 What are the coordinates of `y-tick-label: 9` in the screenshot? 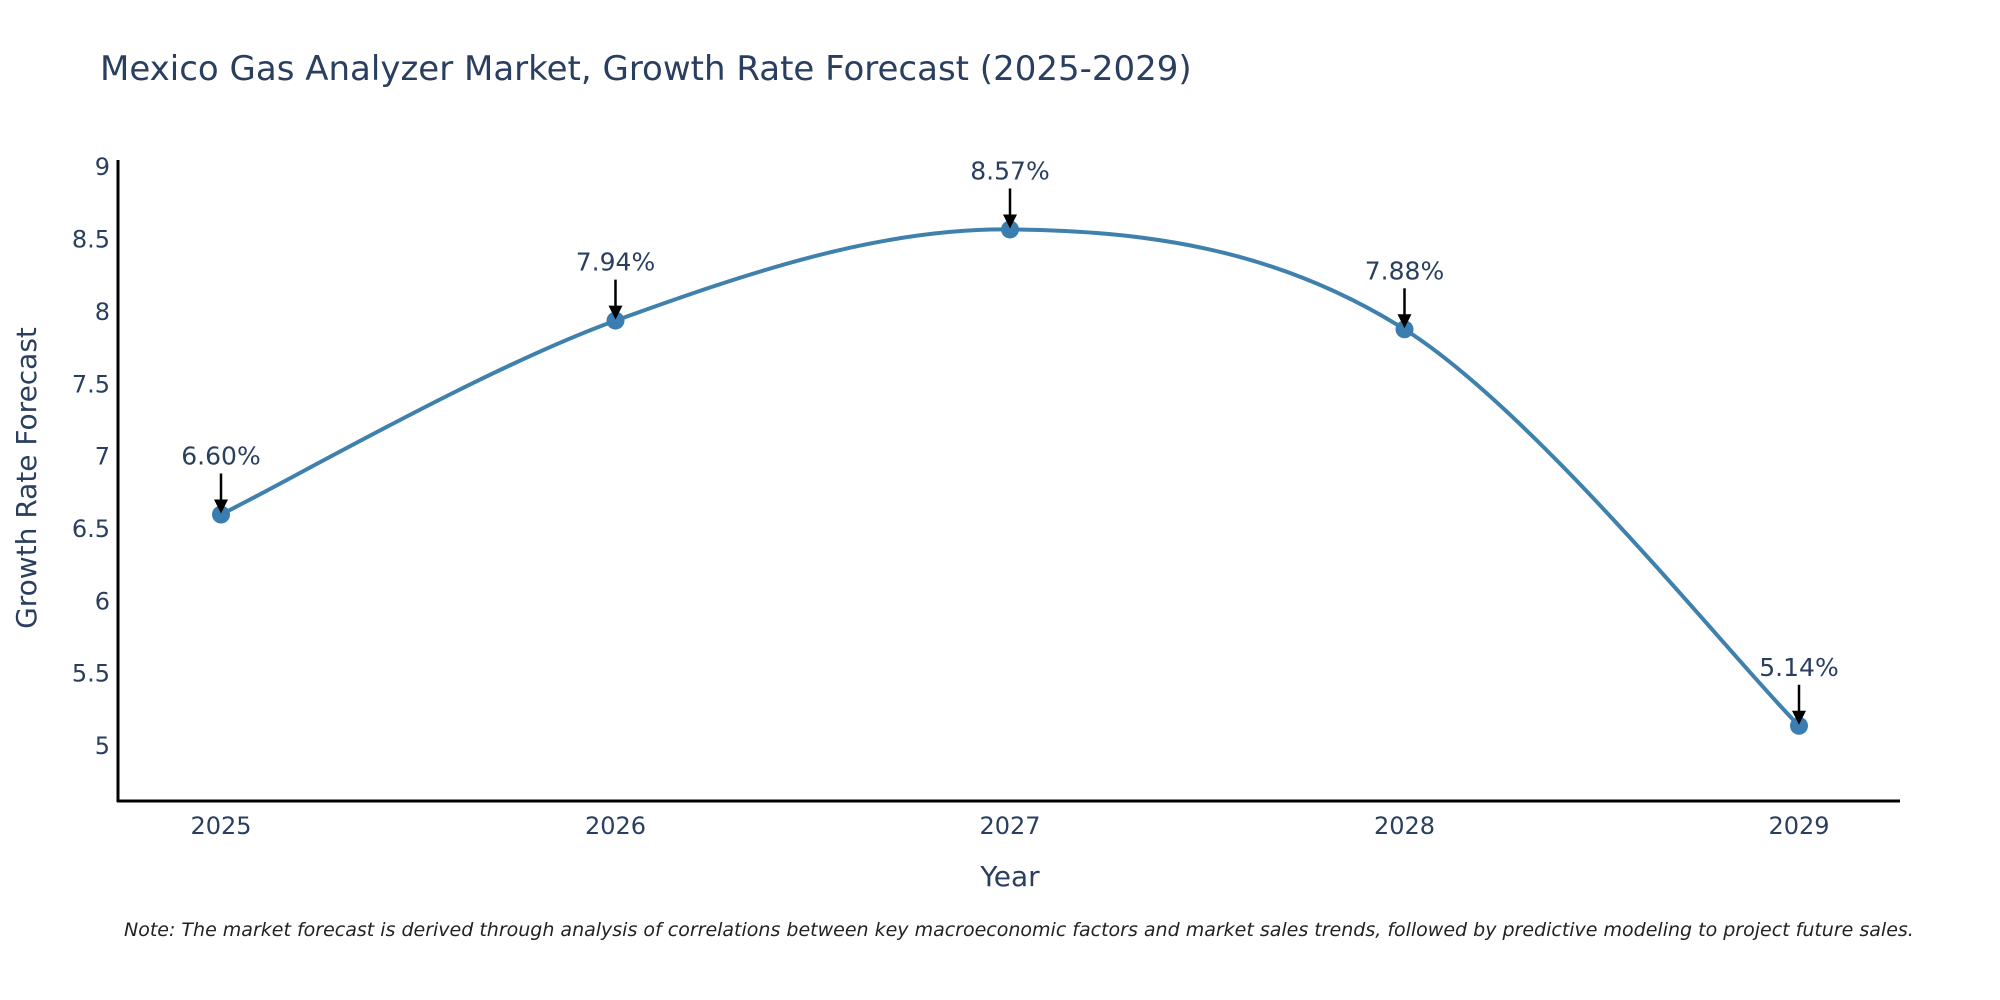 It's located at (102, 167).